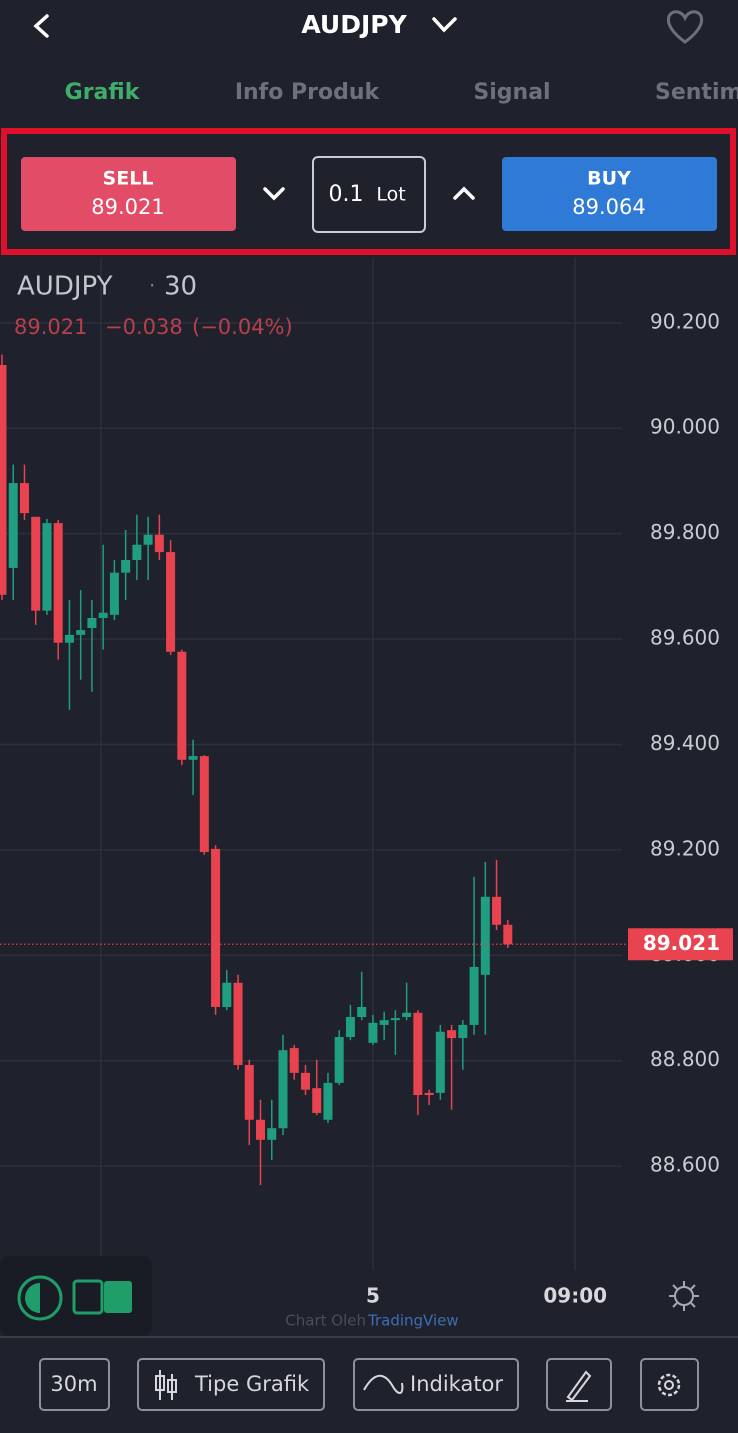 The image size is (738, 1433). I want to click on y-tick-label: 89.400, so click(685, 743).